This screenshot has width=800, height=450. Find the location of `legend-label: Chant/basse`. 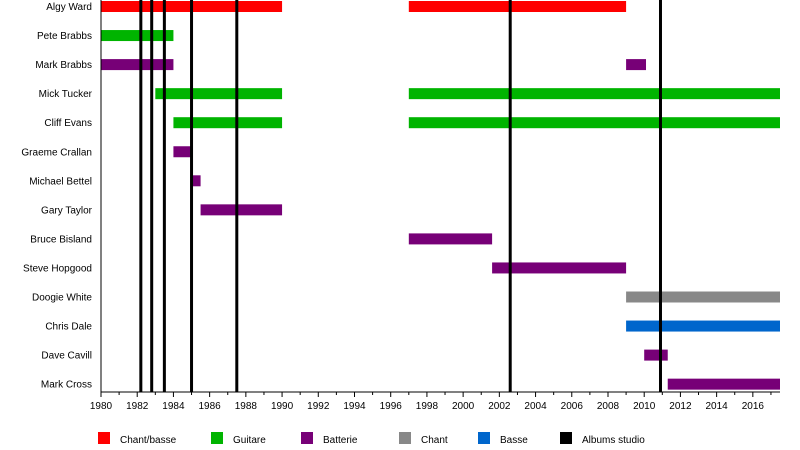

legend-label: Chant/basse is located at coordinates (148, 440).